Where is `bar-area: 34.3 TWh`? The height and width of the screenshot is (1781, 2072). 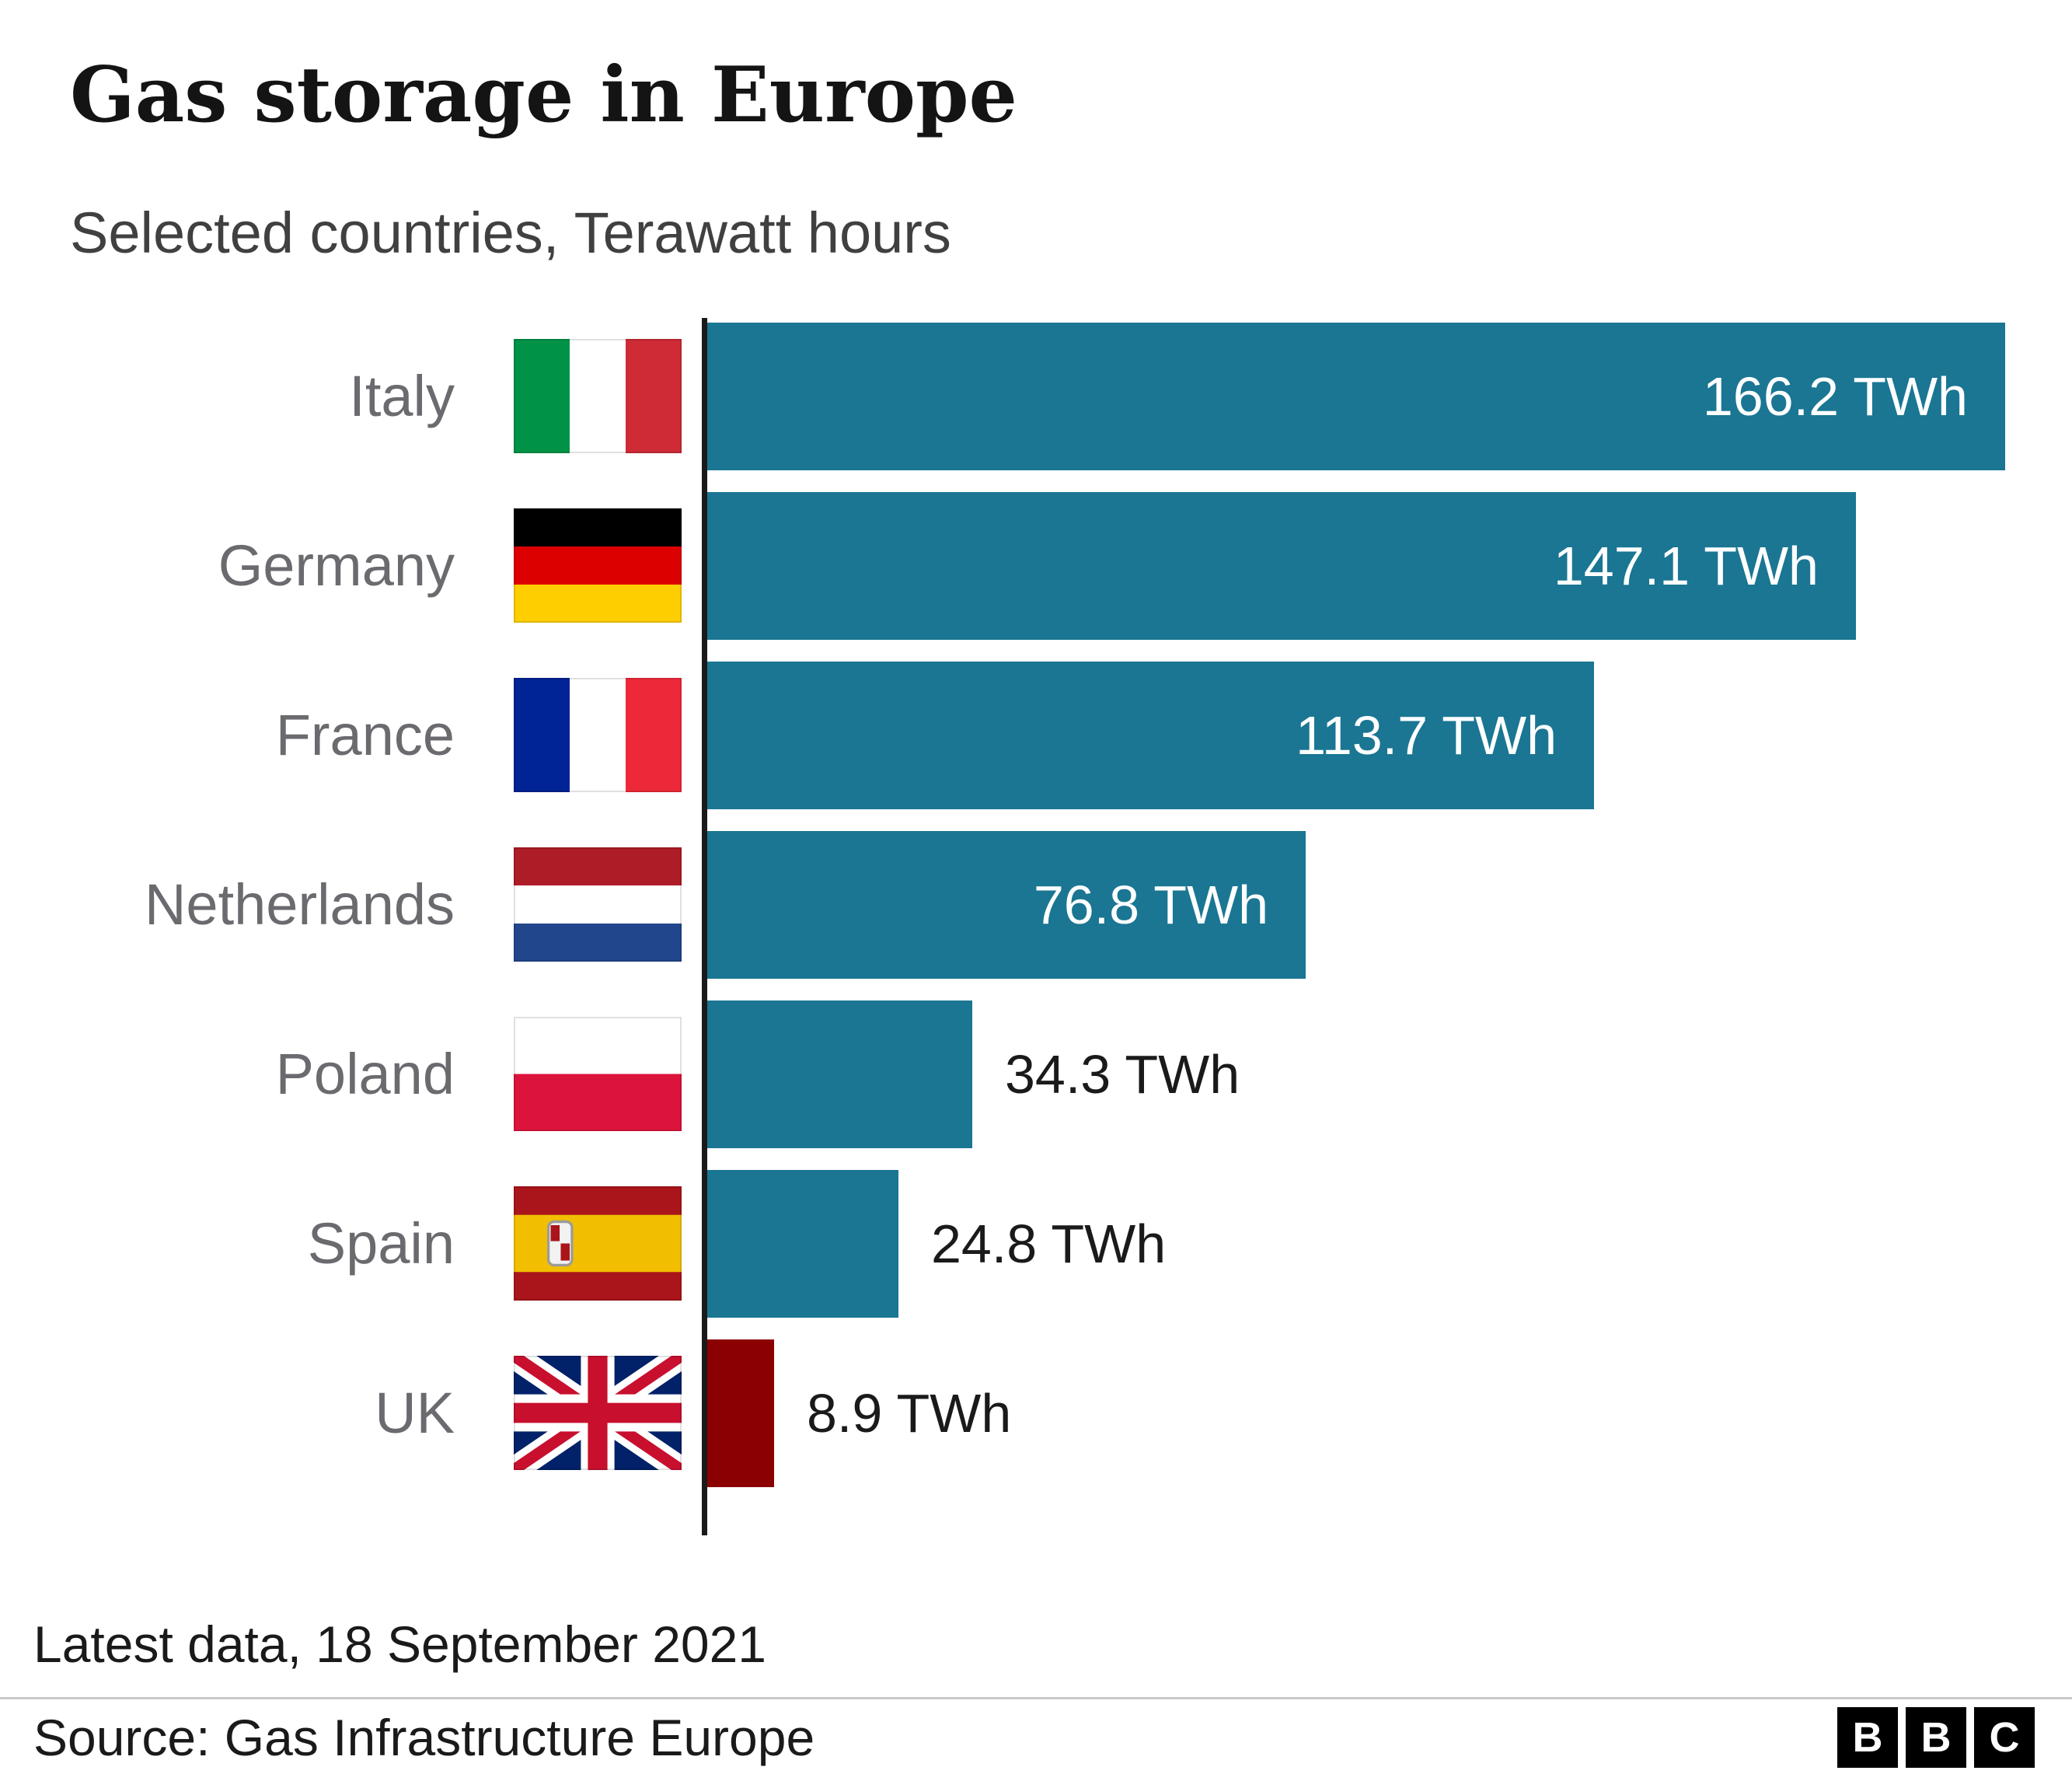 bar-area: 34.3 TWh is located at coordinates (1354, 1074).